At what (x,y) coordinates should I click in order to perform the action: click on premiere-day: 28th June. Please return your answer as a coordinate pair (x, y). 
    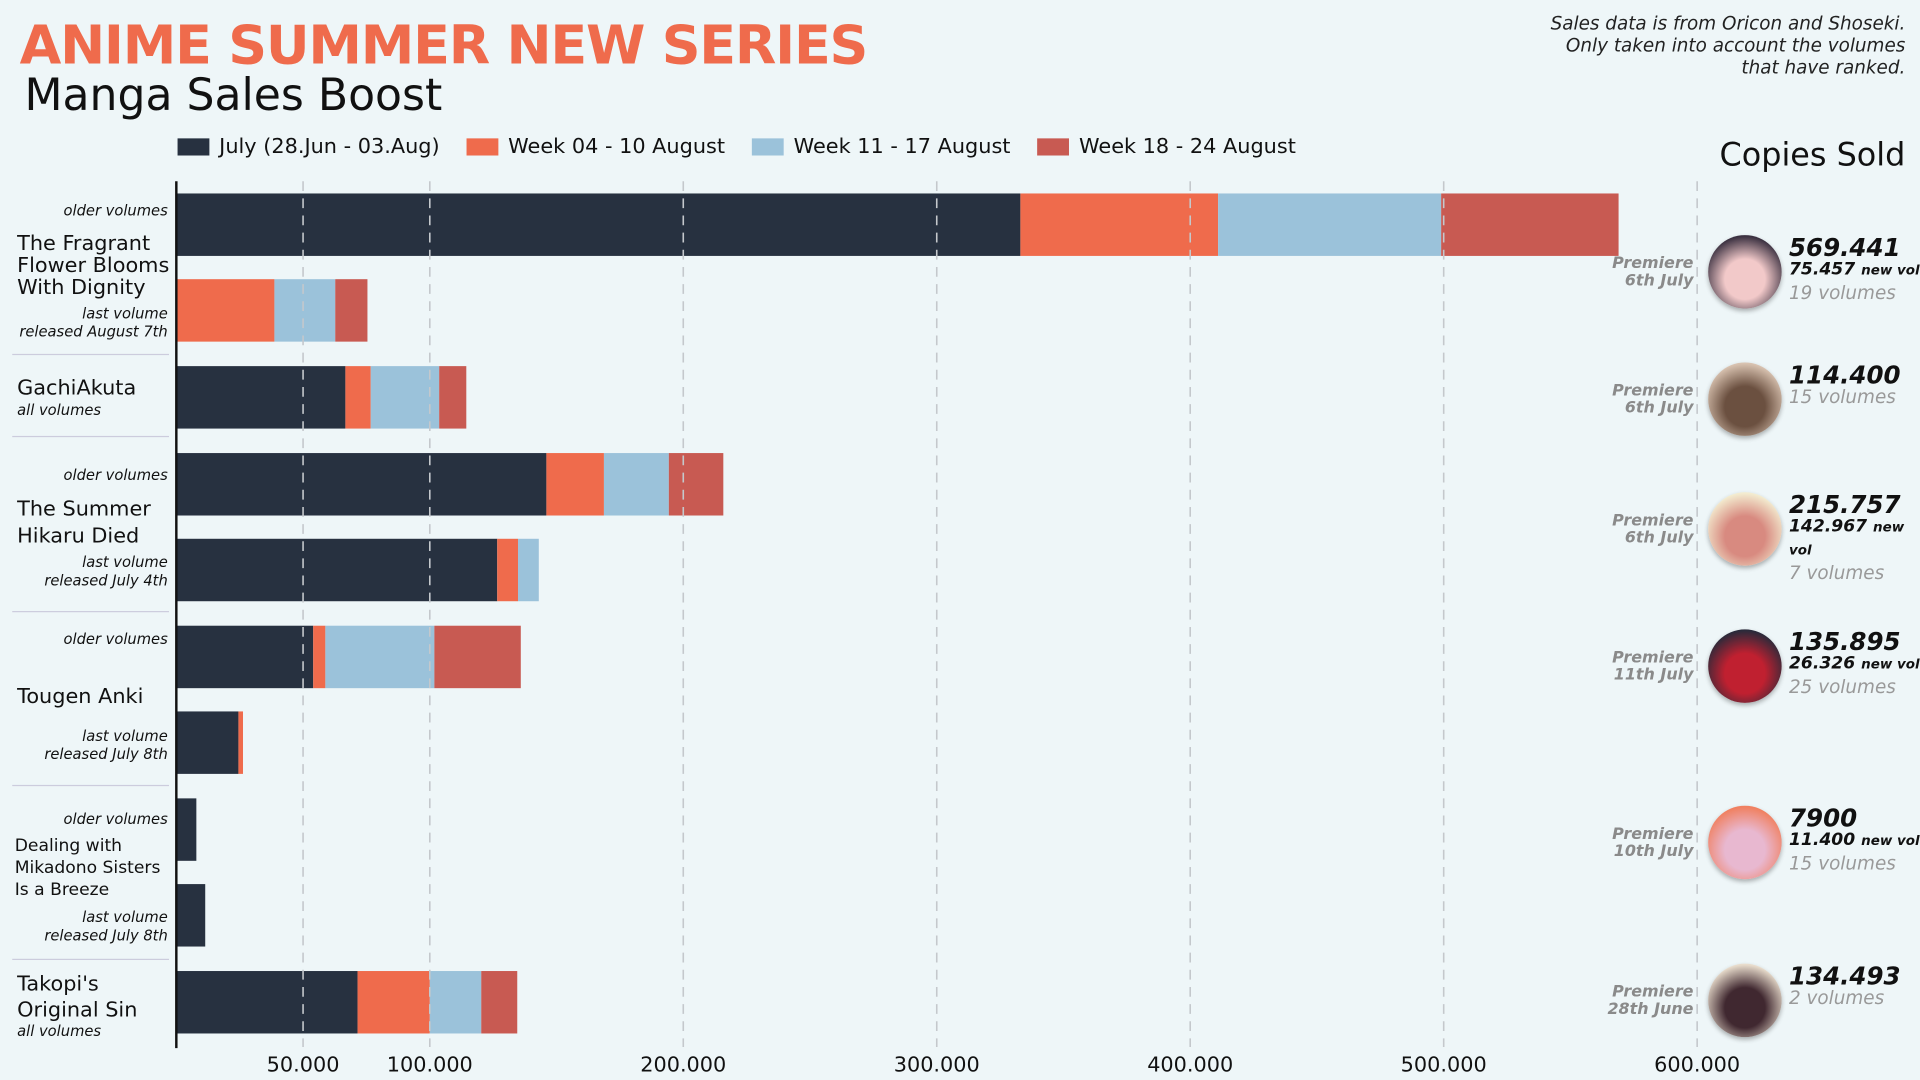
    Looking at the image, I should click on (1650, 1009).